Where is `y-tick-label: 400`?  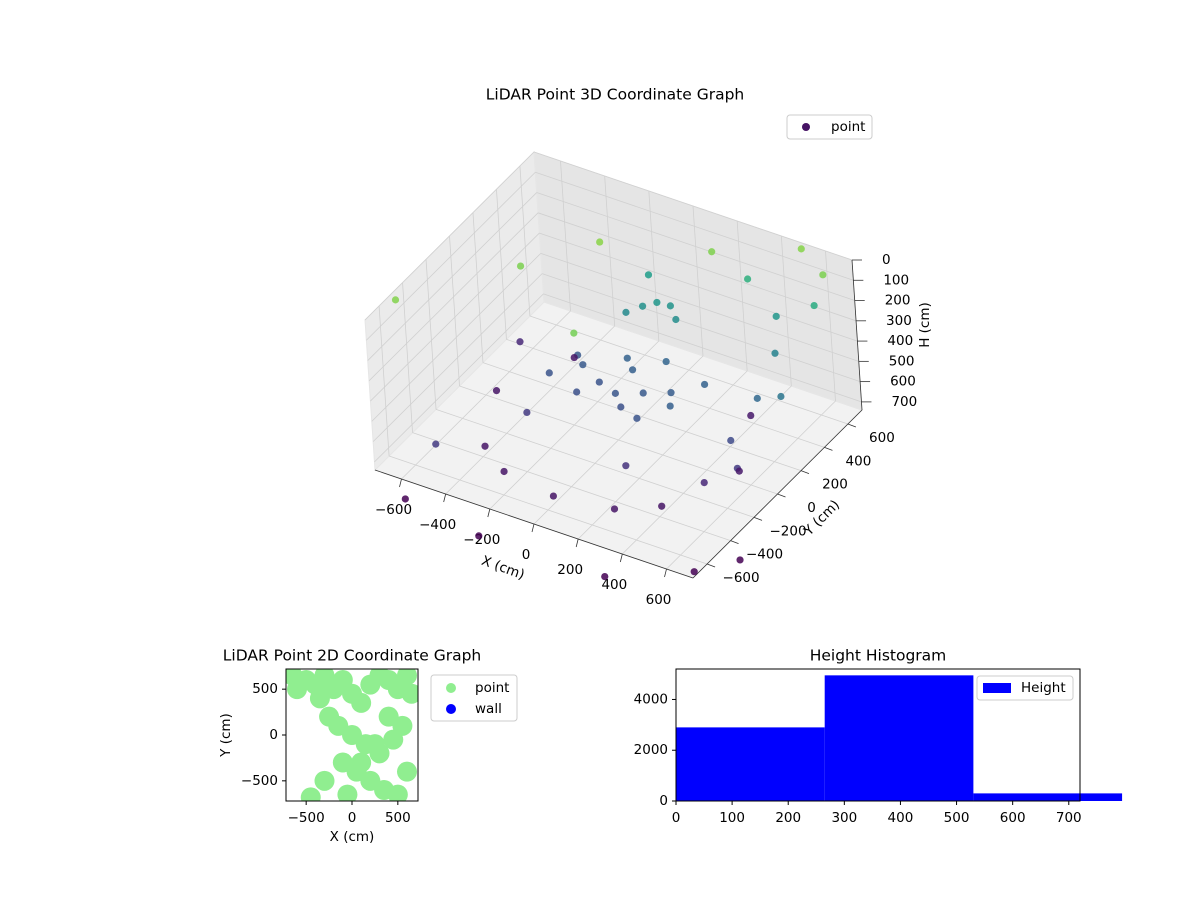
y-tick-label: 400 is located at coordinates (859, 461).